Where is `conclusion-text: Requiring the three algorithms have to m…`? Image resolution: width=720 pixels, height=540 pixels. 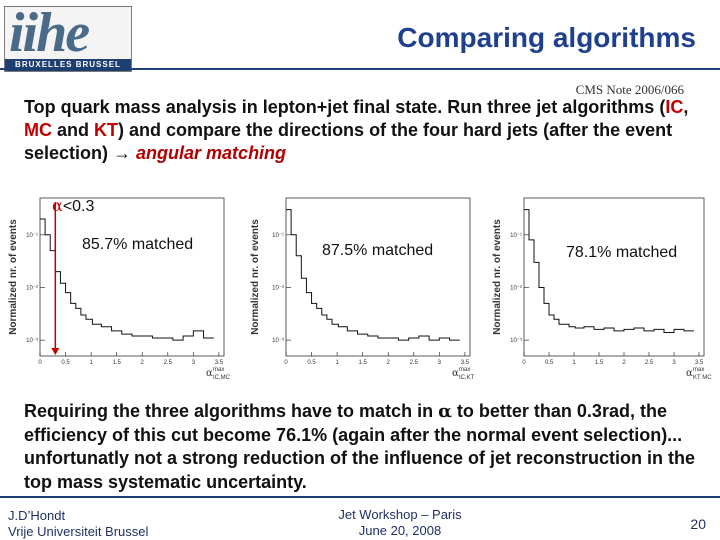
conclusion-text: Requiring the three algorithms have to m… is located at coordinates (231, 411).